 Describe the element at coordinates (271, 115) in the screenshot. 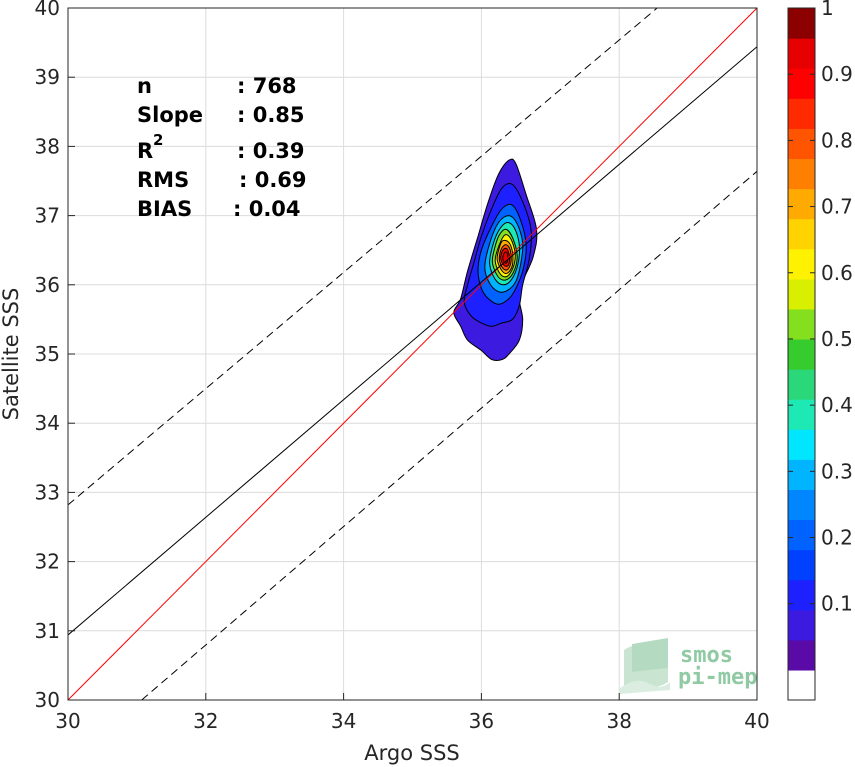

I see `stat-slope-value: : 0.85` at that location.